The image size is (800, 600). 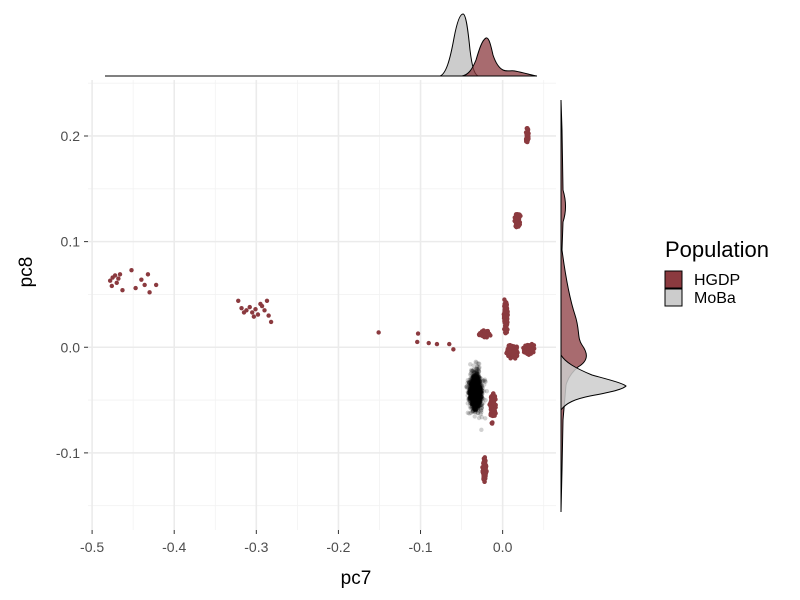 I want to click on right-marginal-density, so click(x=593, y=306).